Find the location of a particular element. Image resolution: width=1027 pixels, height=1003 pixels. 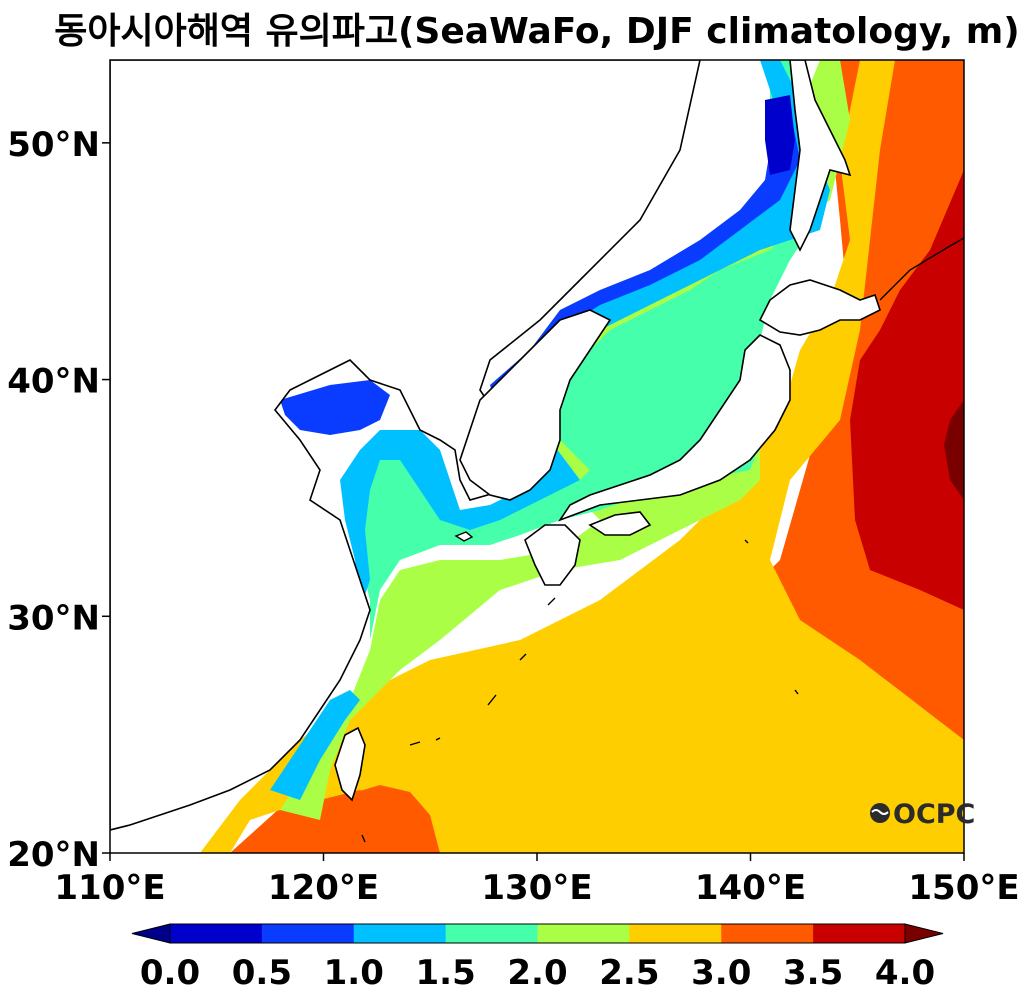

contour-band-1.0-1.5-south is located at coordinates (315, 745).